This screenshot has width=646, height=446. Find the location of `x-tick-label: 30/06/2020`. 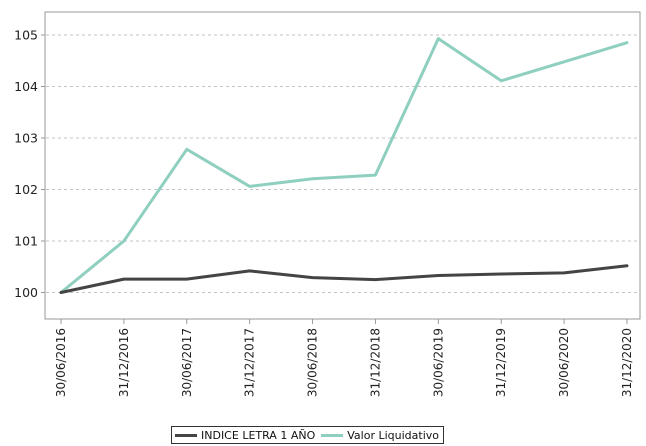

x-tick-label: 30/06/2020 is located at coordinates (564, 362).